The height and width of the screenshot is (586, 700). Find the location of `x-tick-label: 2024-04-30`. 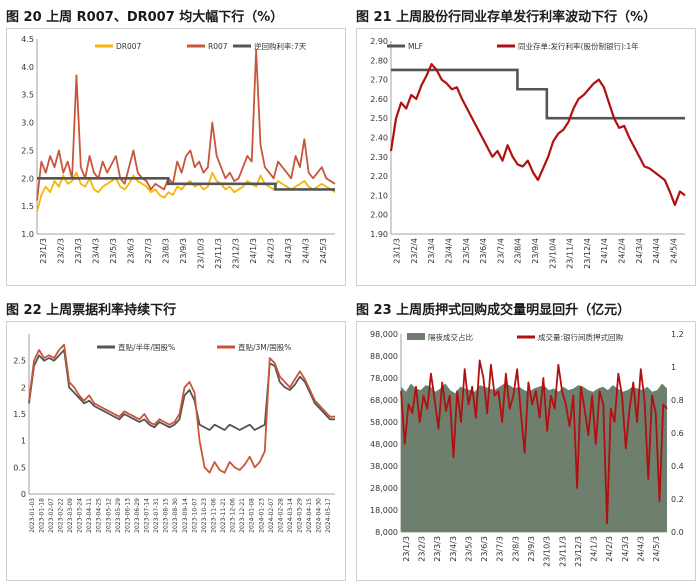

x-tick-label: 2024-04-30 is located at coordinates (319, 515).